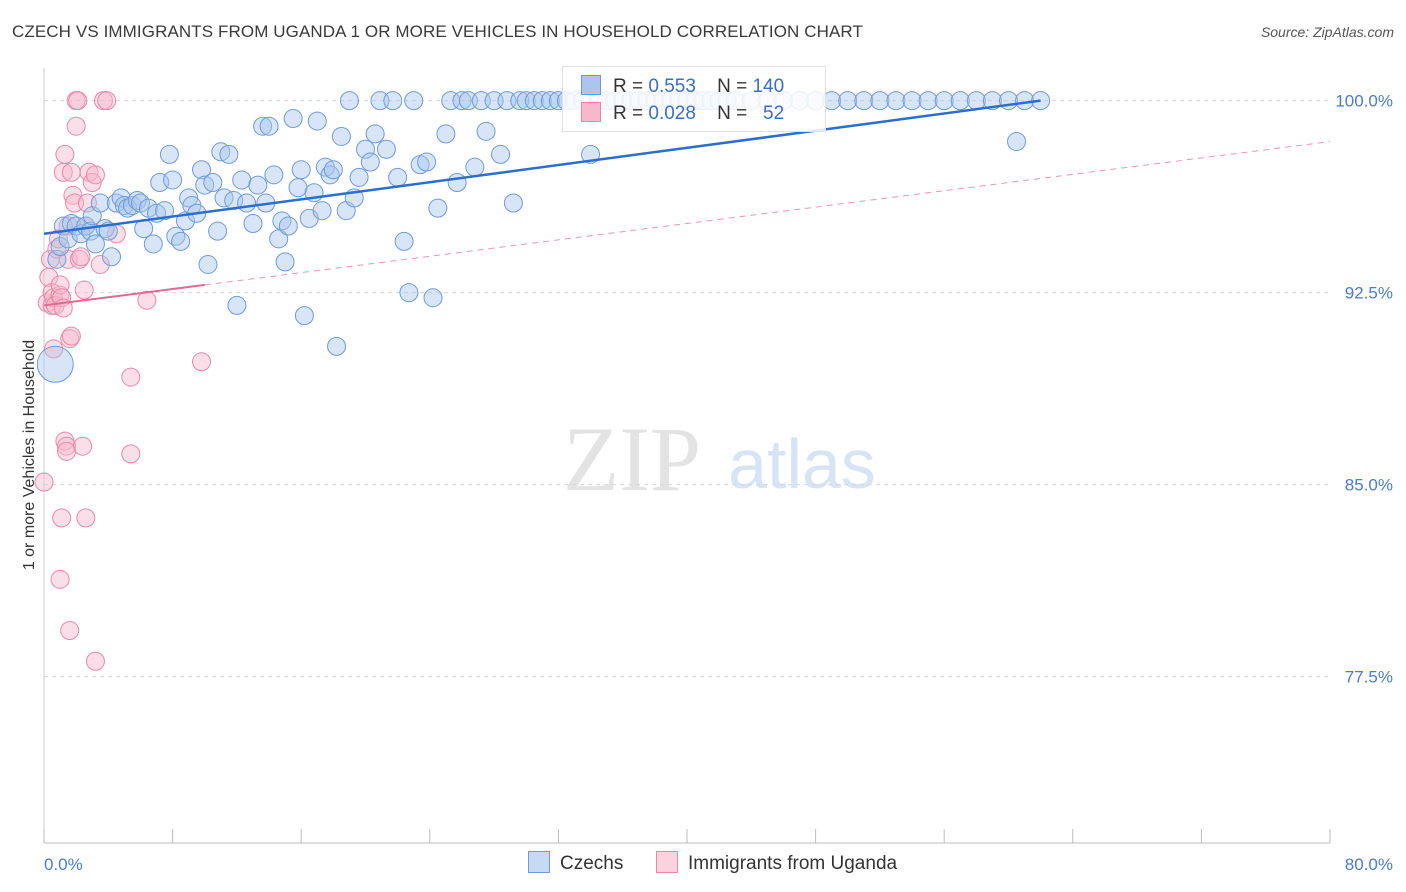 The image size is (1406, 892). I want to click on source-label: Source: ZipAtlas.com, so click(1327, 32).